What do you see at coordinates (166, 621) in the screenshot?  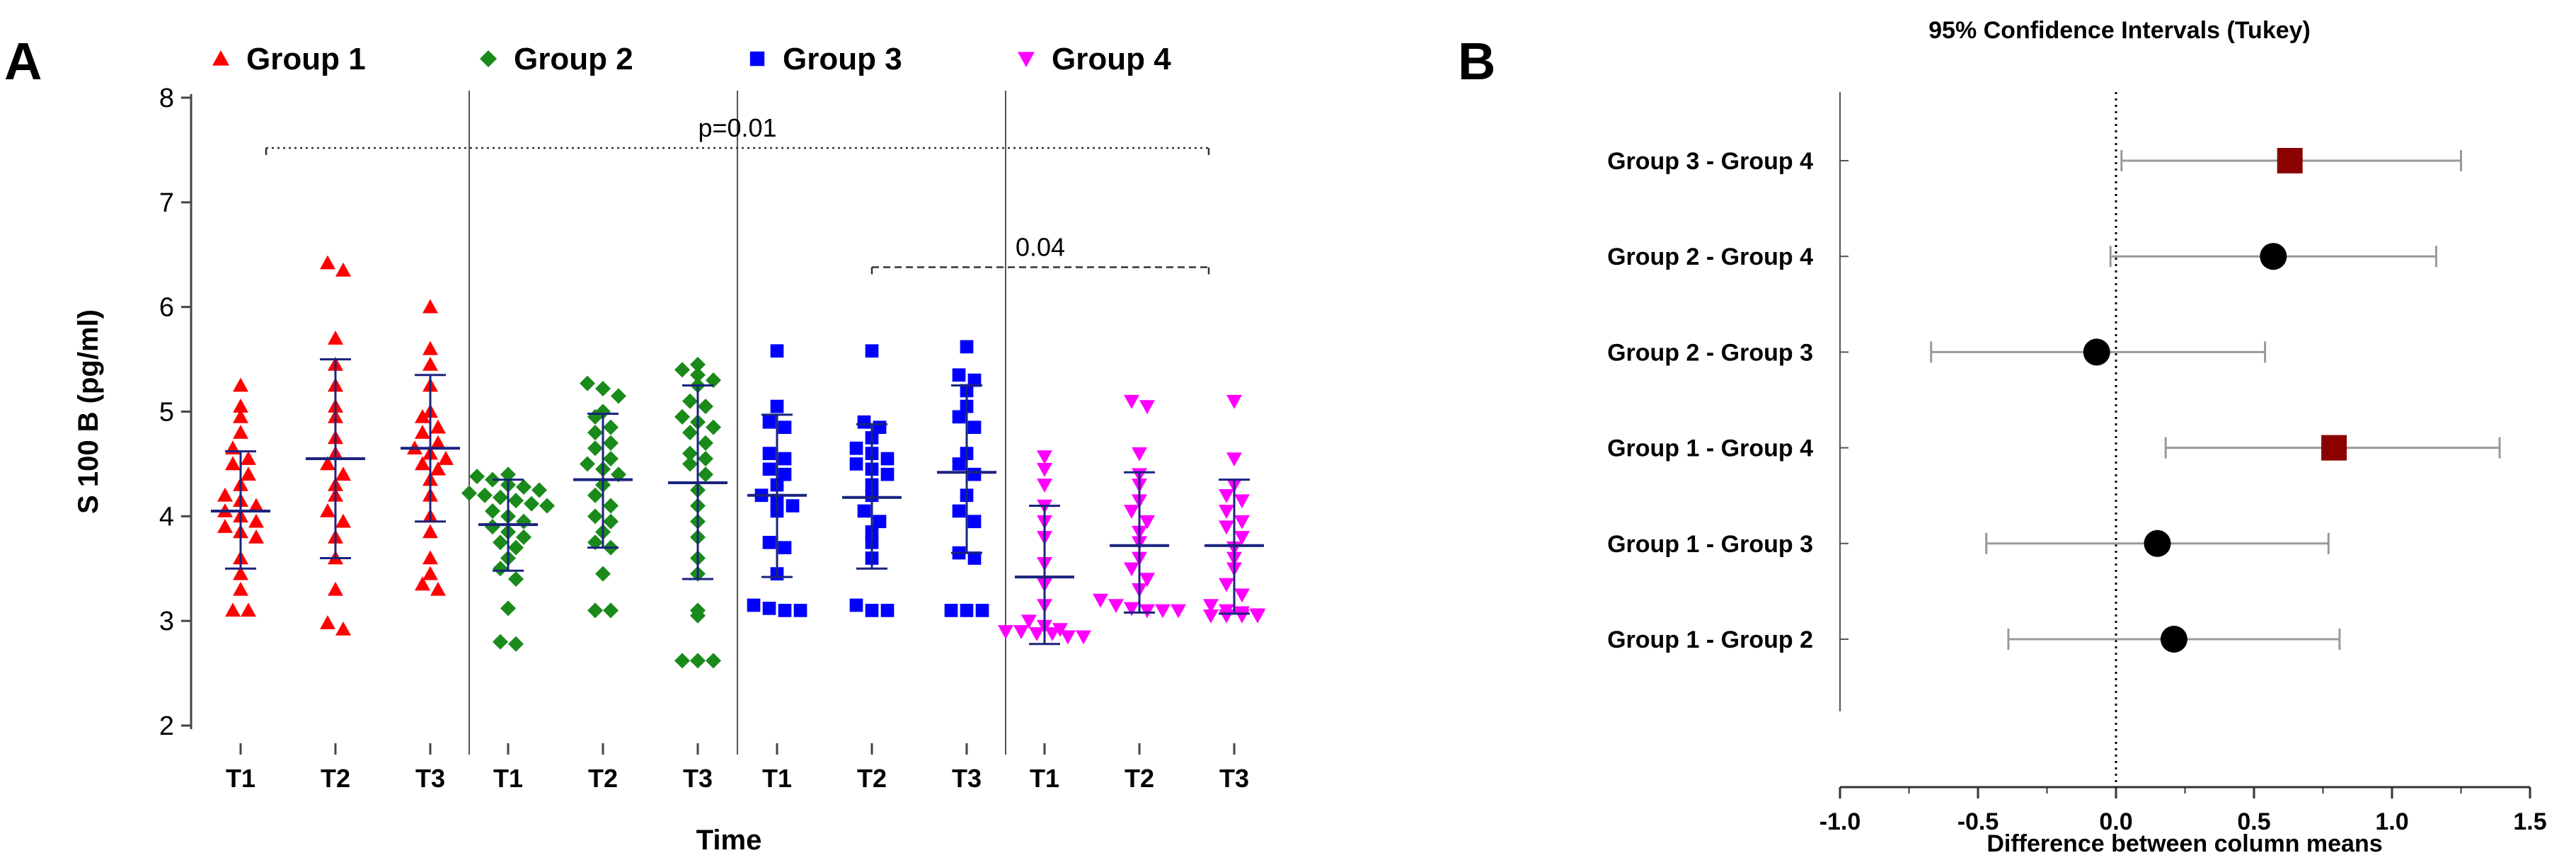 I see `y-tick-label: 3` at bounding box center [166, 621].